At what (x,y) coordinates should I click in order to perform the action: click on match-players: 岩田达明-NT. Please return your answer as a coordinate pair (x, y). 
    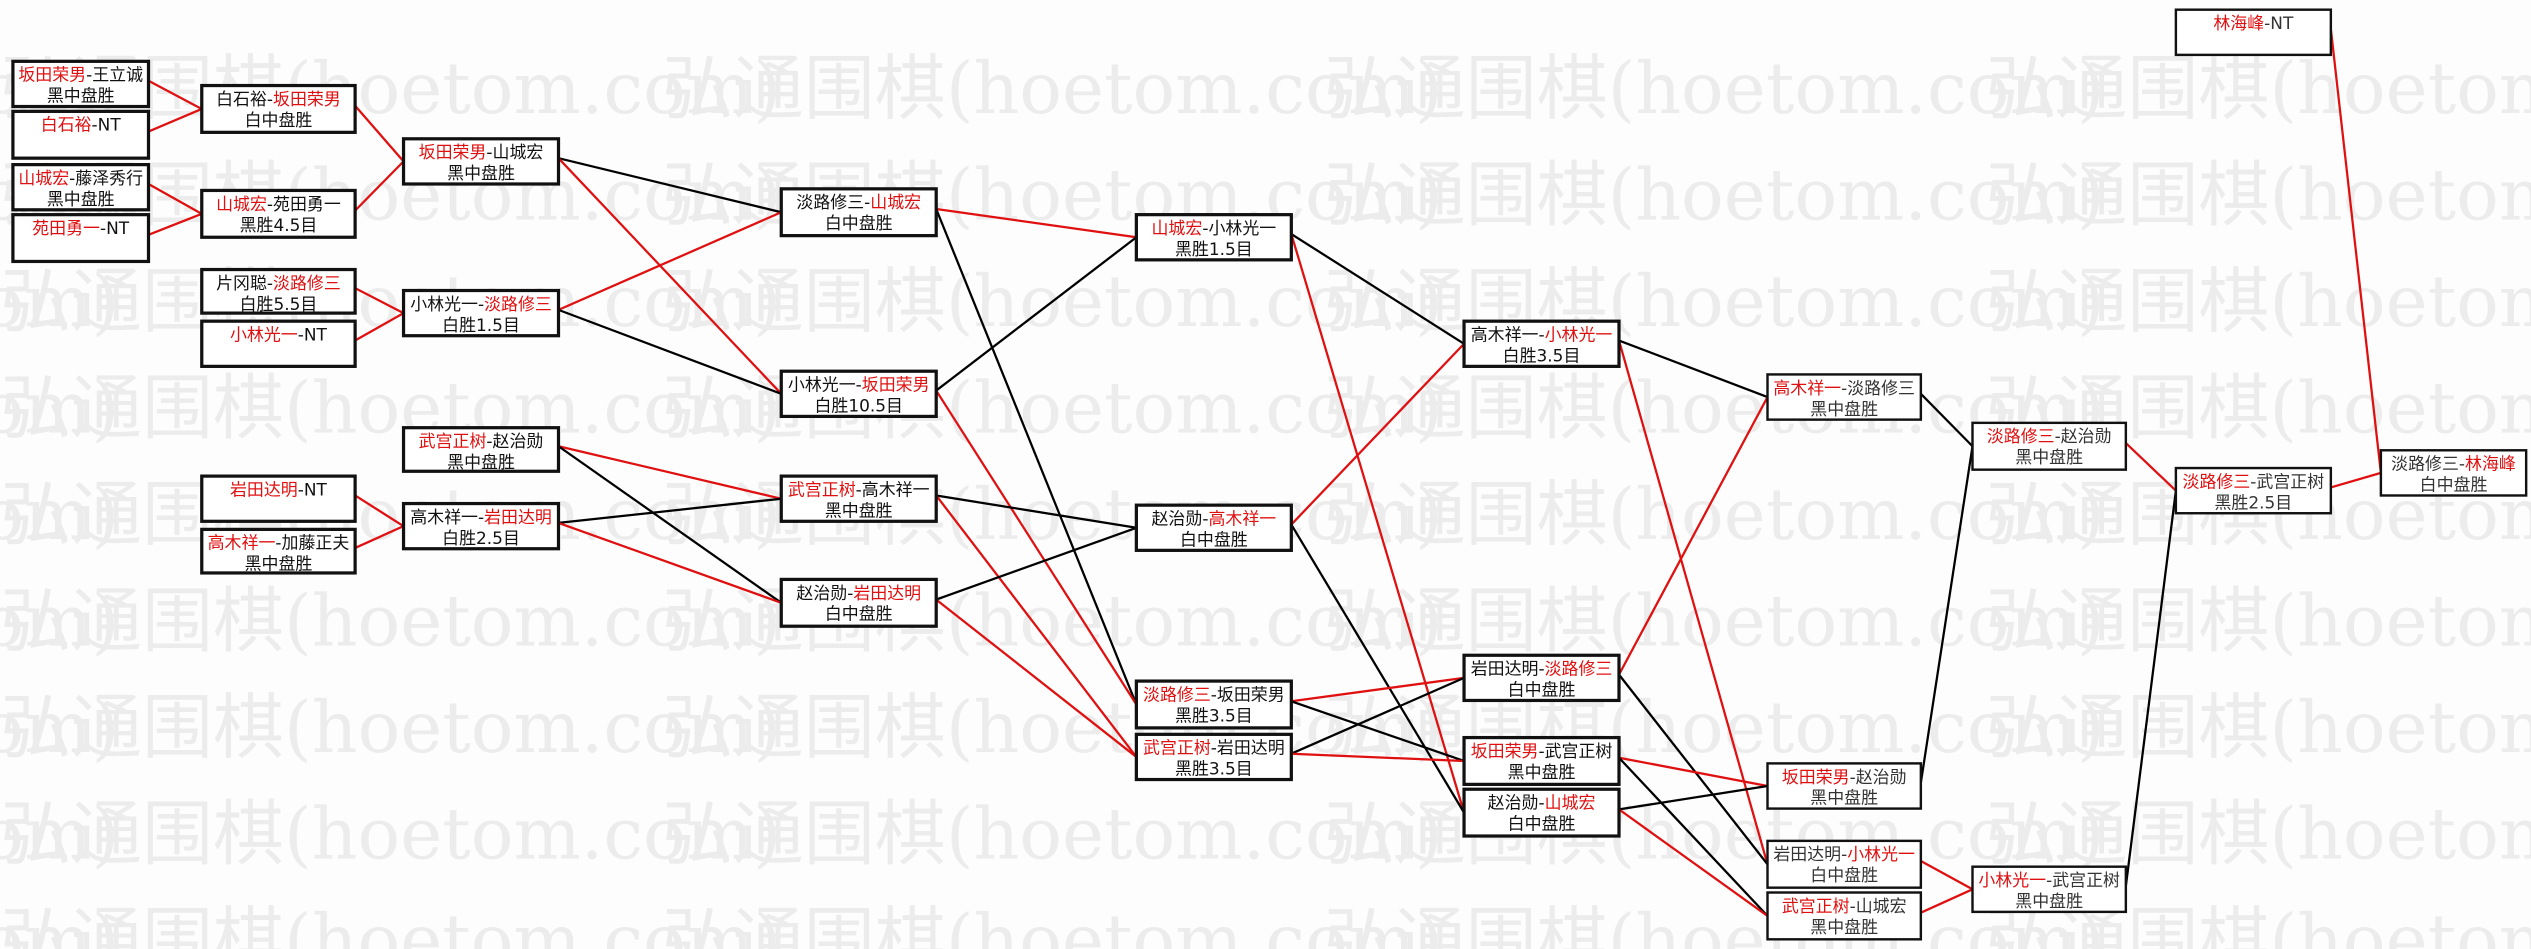
    Looking at the image, I should click on (279, 489).